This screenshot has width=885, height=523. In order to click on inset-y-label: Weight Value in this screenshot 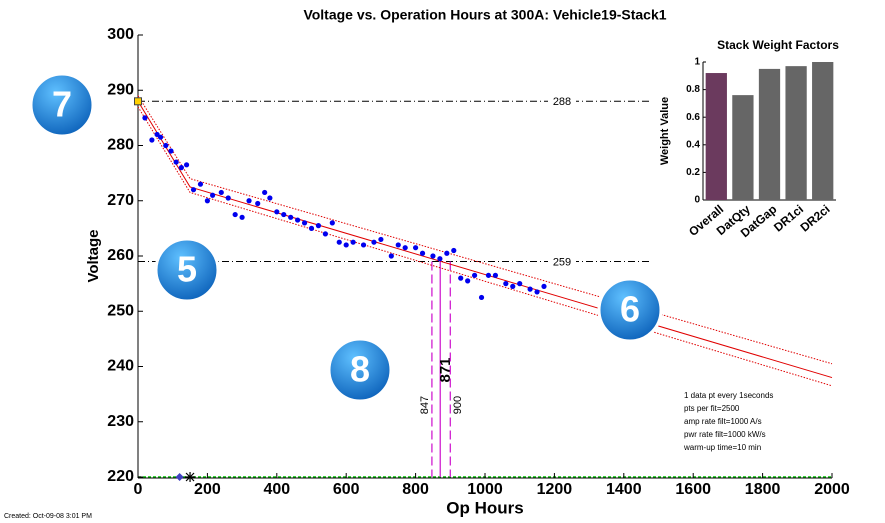, I will do `click(665, 131)`.